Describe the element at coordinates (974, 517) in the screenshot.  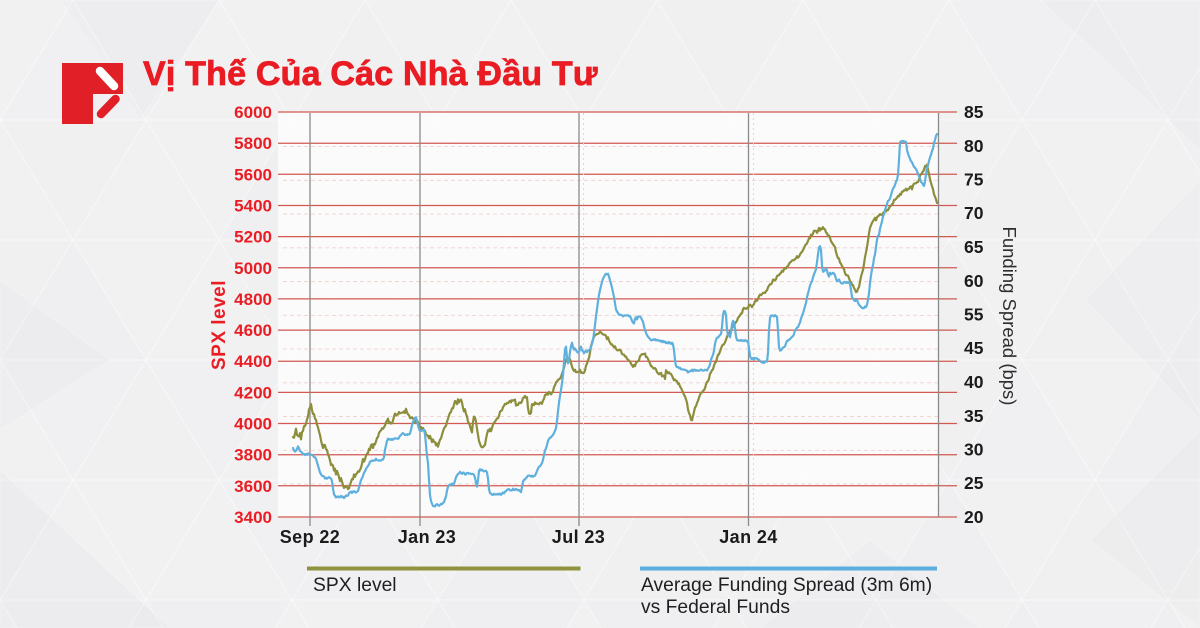
I see `svg-text: 20` at that location.